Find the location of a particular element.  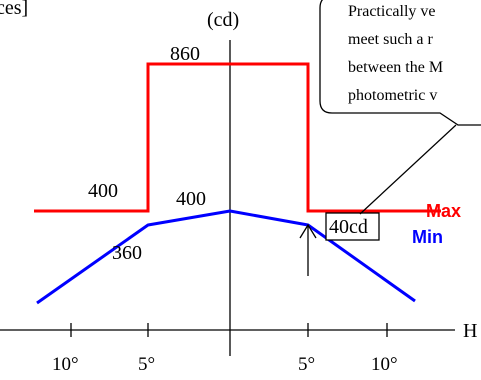

unit-label: (cd) is located at coordinates (223, 20).